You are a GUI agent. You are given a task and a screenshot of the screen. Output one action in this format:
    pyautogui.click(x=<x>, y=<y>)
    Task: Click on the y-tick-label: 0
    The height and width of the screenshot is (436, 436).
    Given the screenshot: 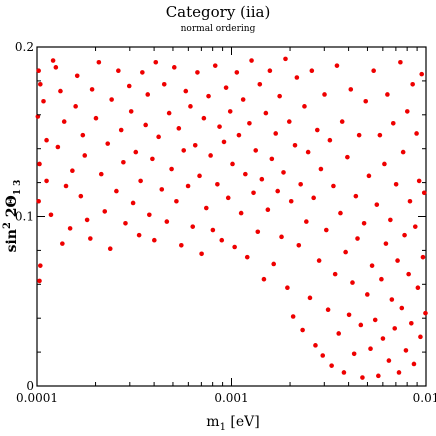 What is the action you would take?
    pyautogui.click(x=30, y=386)
    